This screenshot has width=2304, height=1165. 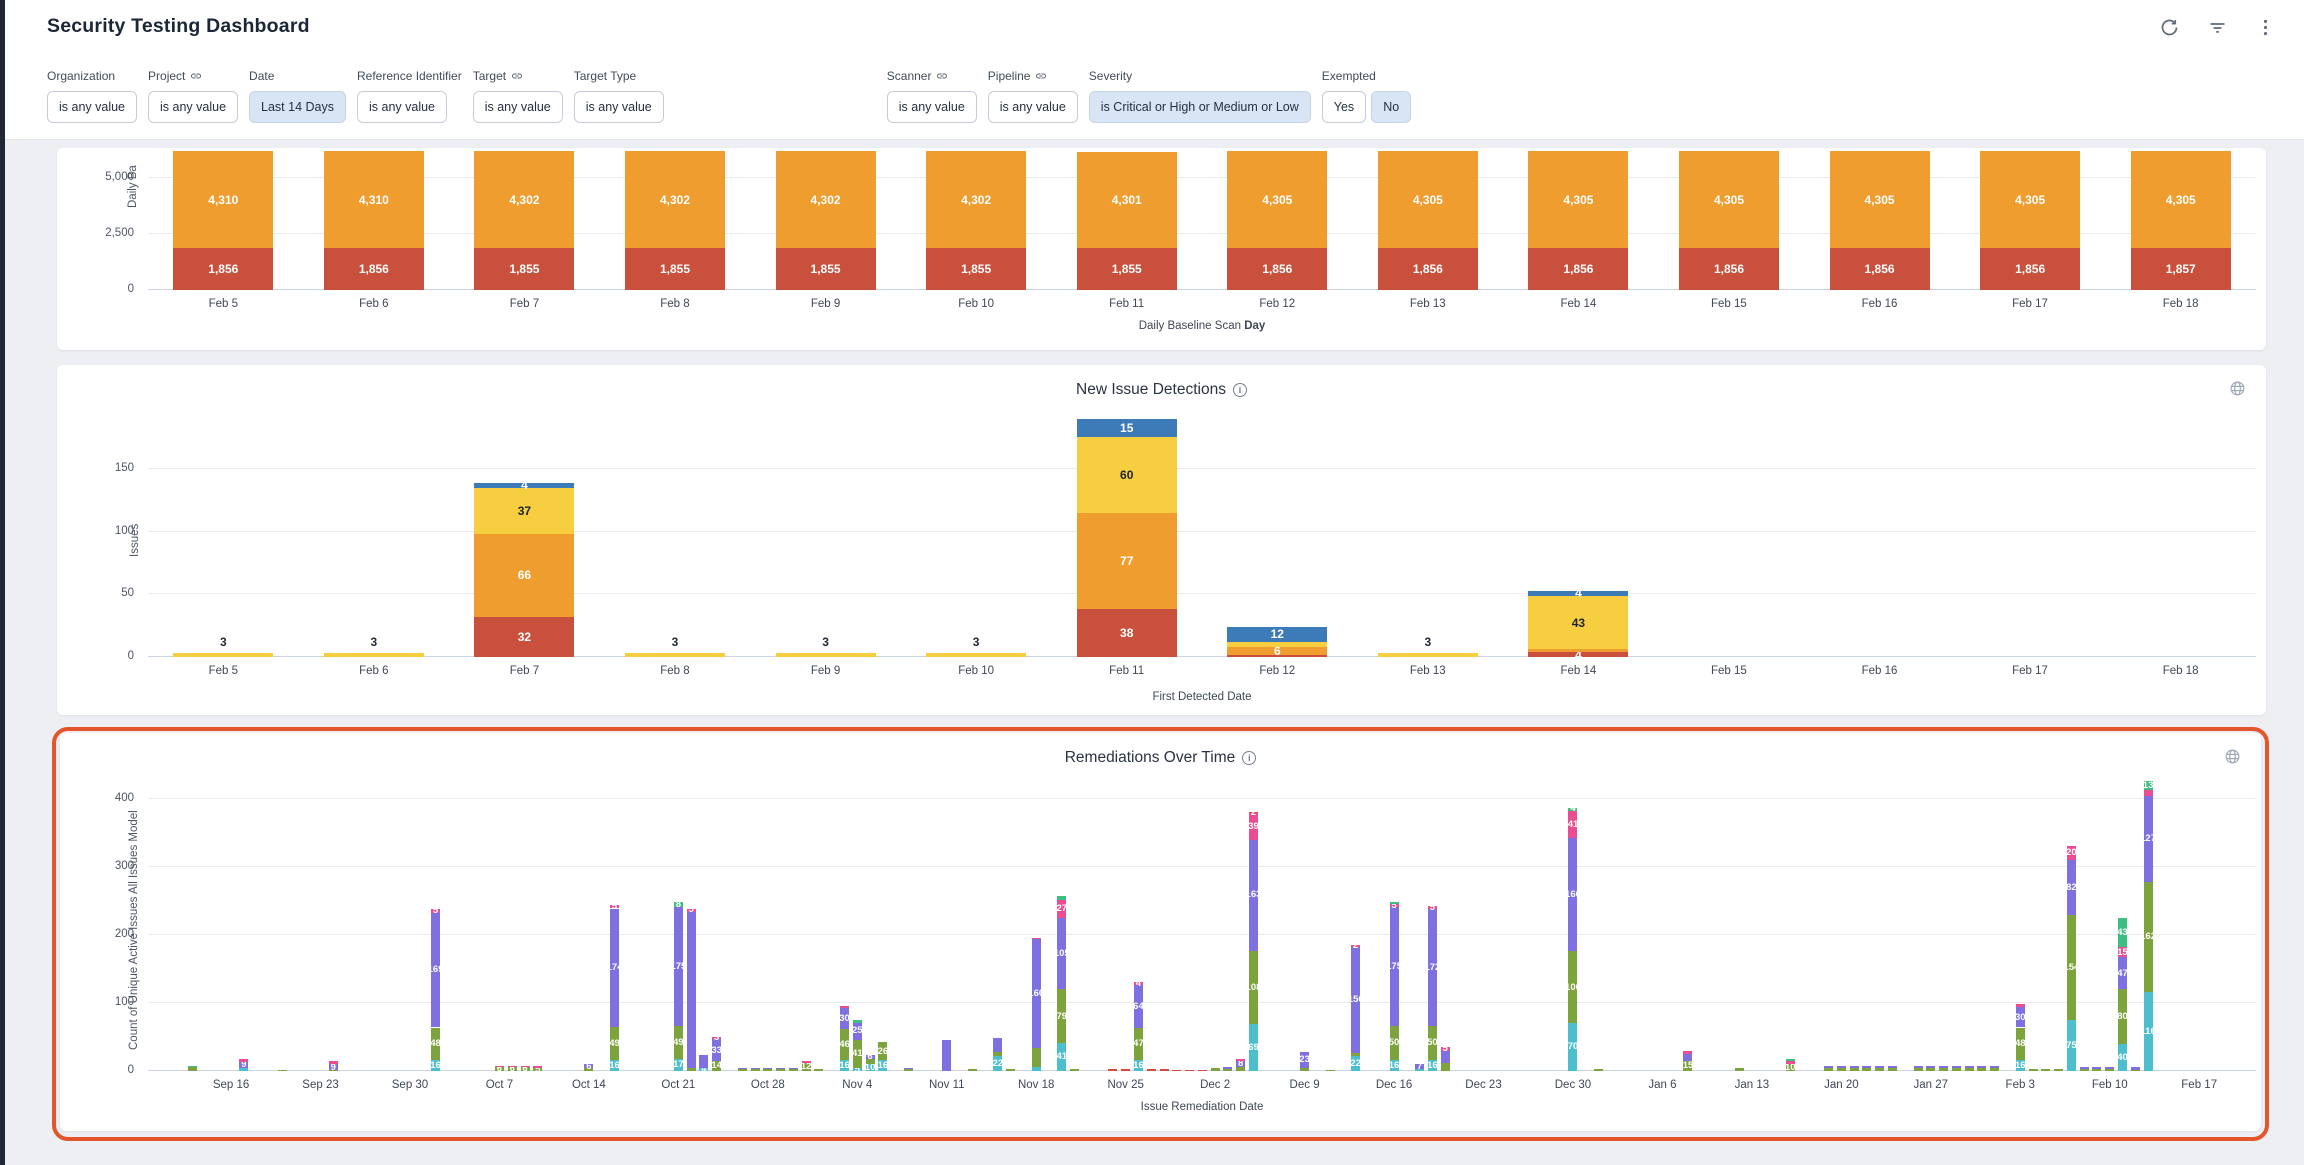 I want to click on bar-segment-purple: 169, so click(x=435, y=970).